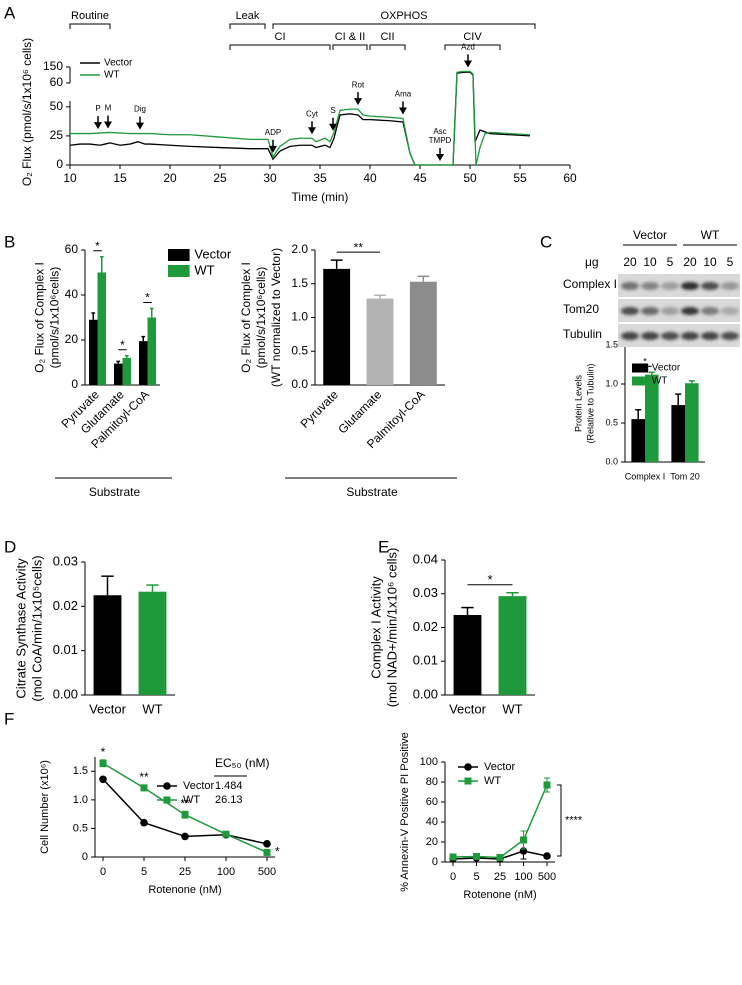  I want to click on x-tick-label: 50, so click(470, 178).